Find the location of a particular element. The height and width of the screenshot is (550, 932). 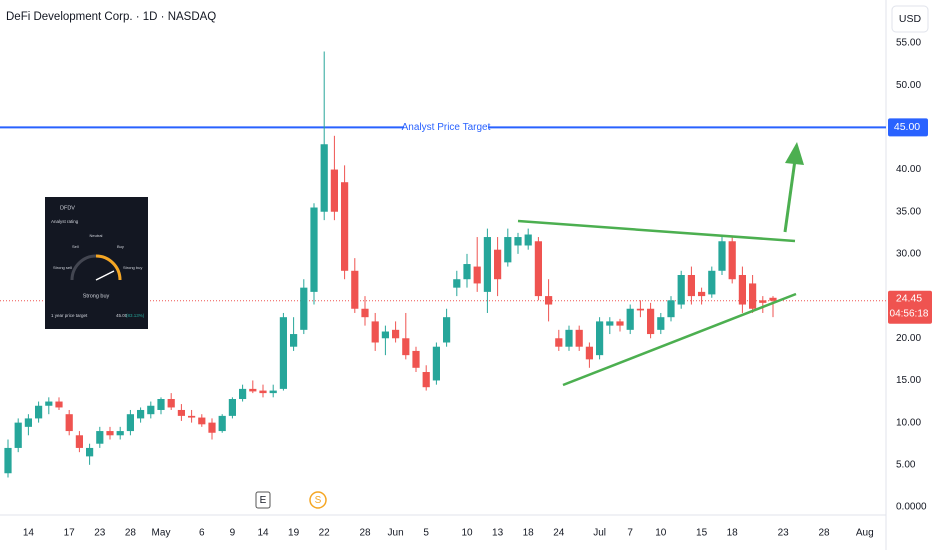

widget-target: 45.00 is located at coordinates (122, 315).